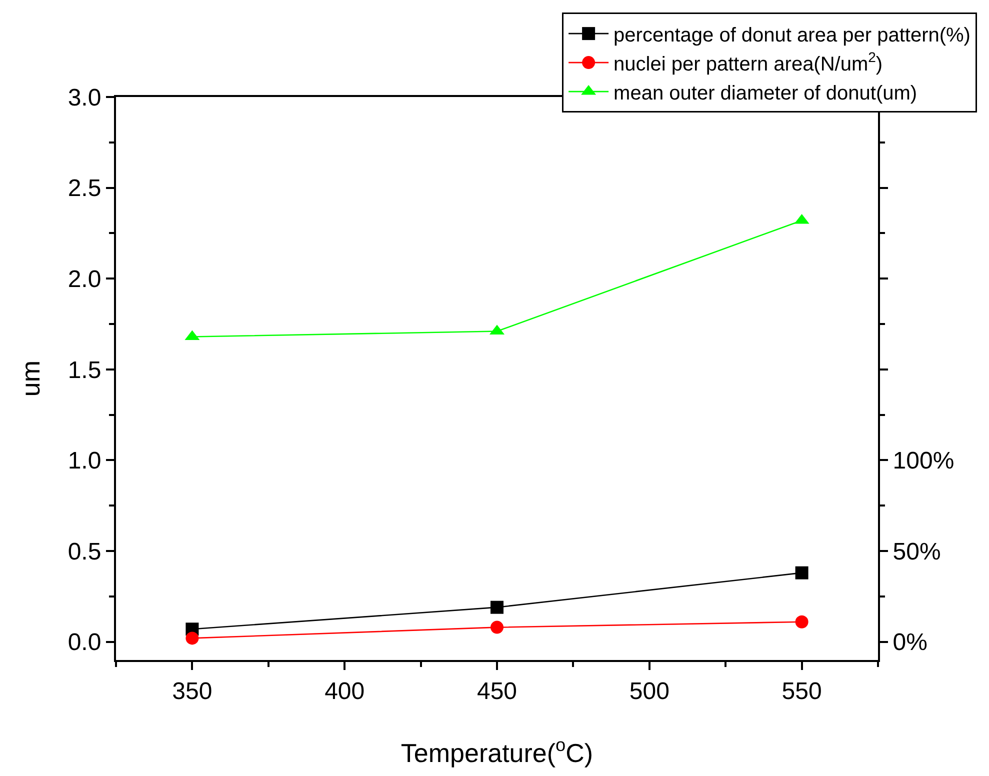  What do you see at coordinates (85, 642) in the screenshot?
I see `y-tick-label: 0.0` at bounding box center [85, 642].